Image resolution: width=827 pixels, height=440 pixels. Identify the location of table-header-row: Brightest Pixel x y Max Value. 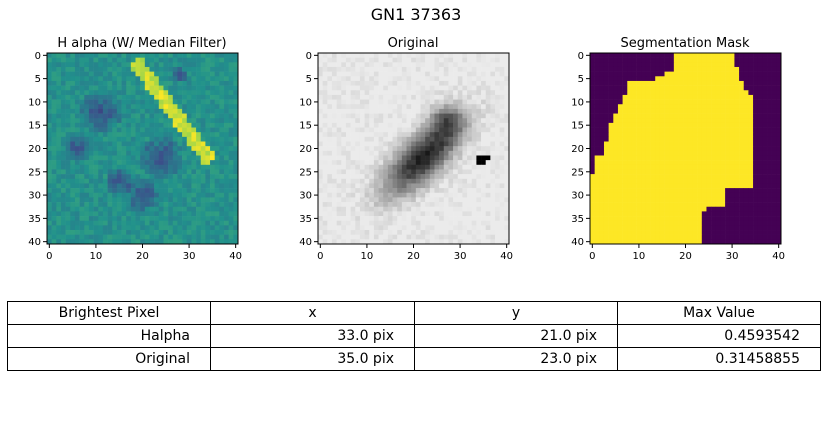
(414, 313).